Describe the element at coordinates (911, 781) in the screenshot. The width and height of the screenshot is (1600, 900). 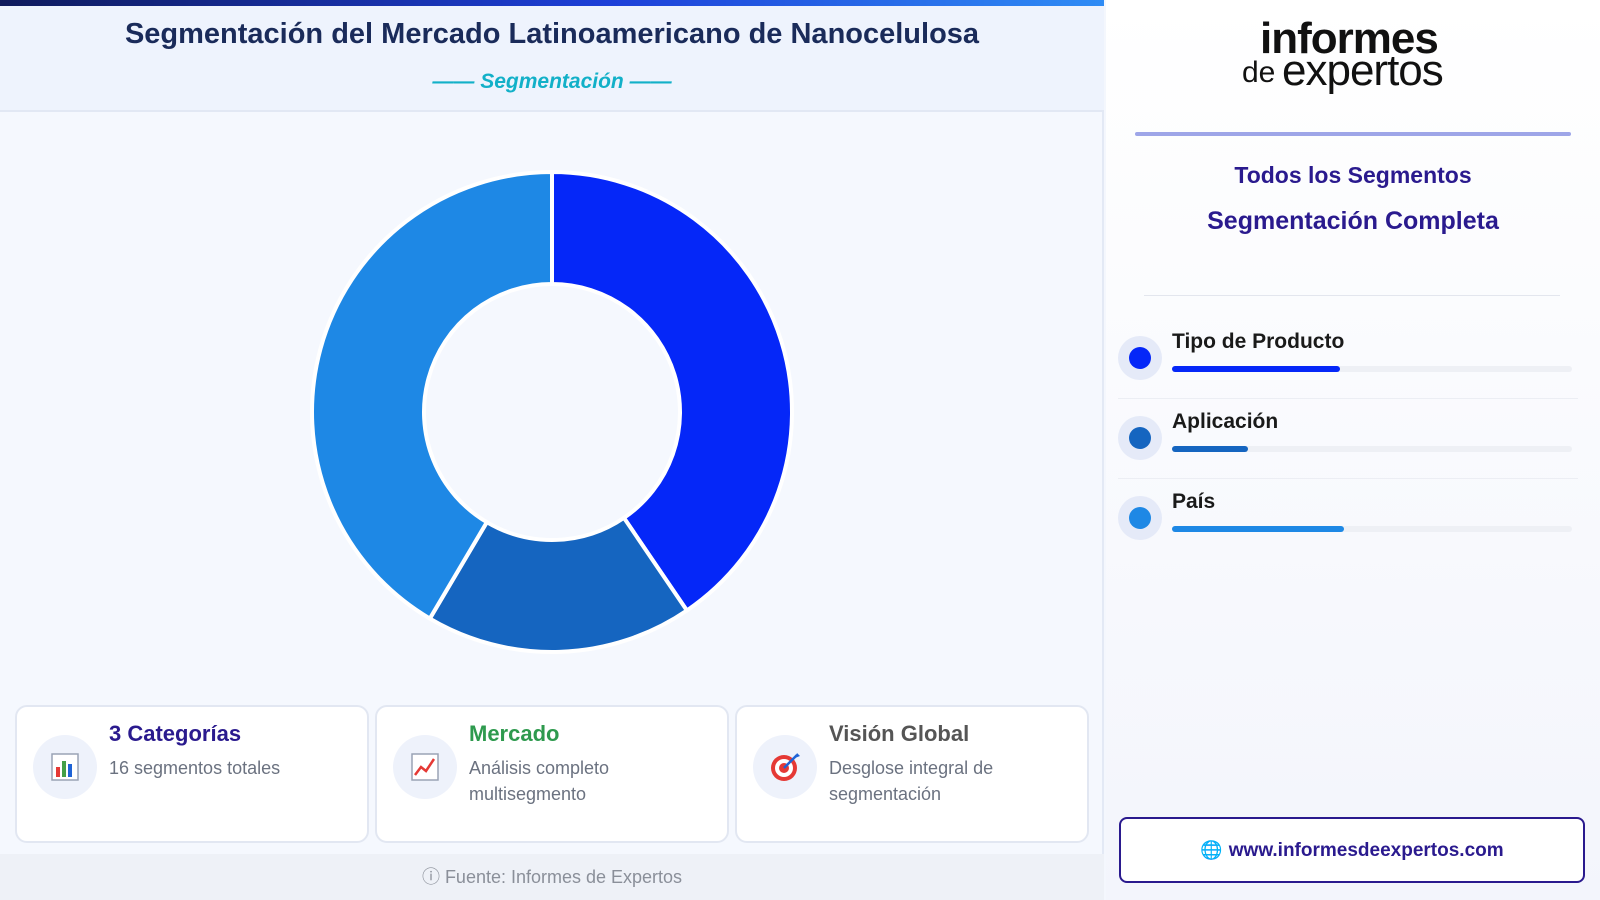
I see `card-description: Desglose integral de segmentación` at that location.